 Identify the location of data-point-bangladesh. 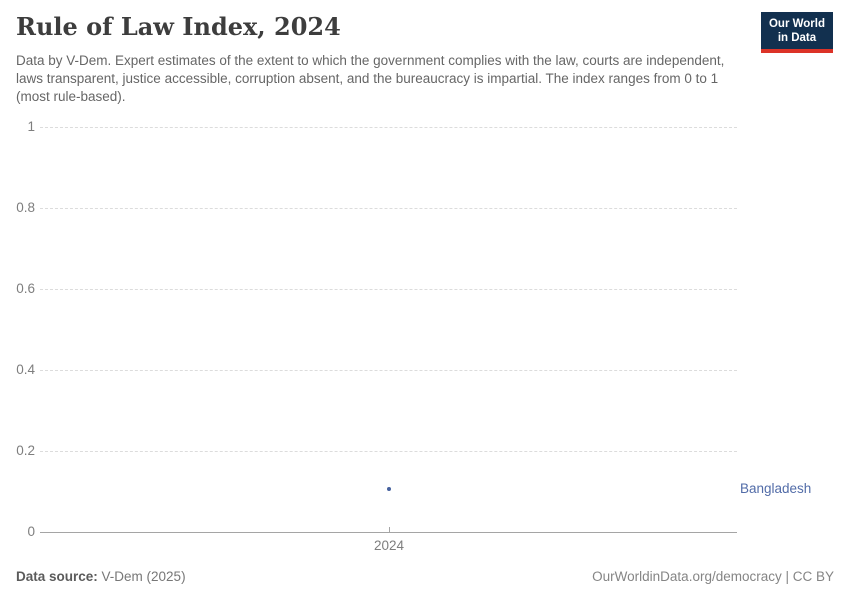
(389, 489).